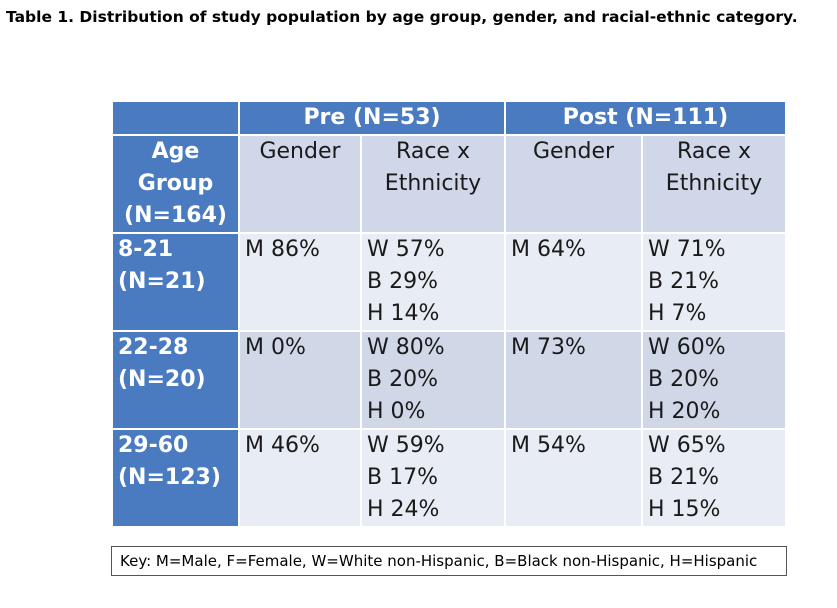 The height and width of the screenshot is (608, 837). I want to click on group-header-post: Post (N=111), so click(645, 118).